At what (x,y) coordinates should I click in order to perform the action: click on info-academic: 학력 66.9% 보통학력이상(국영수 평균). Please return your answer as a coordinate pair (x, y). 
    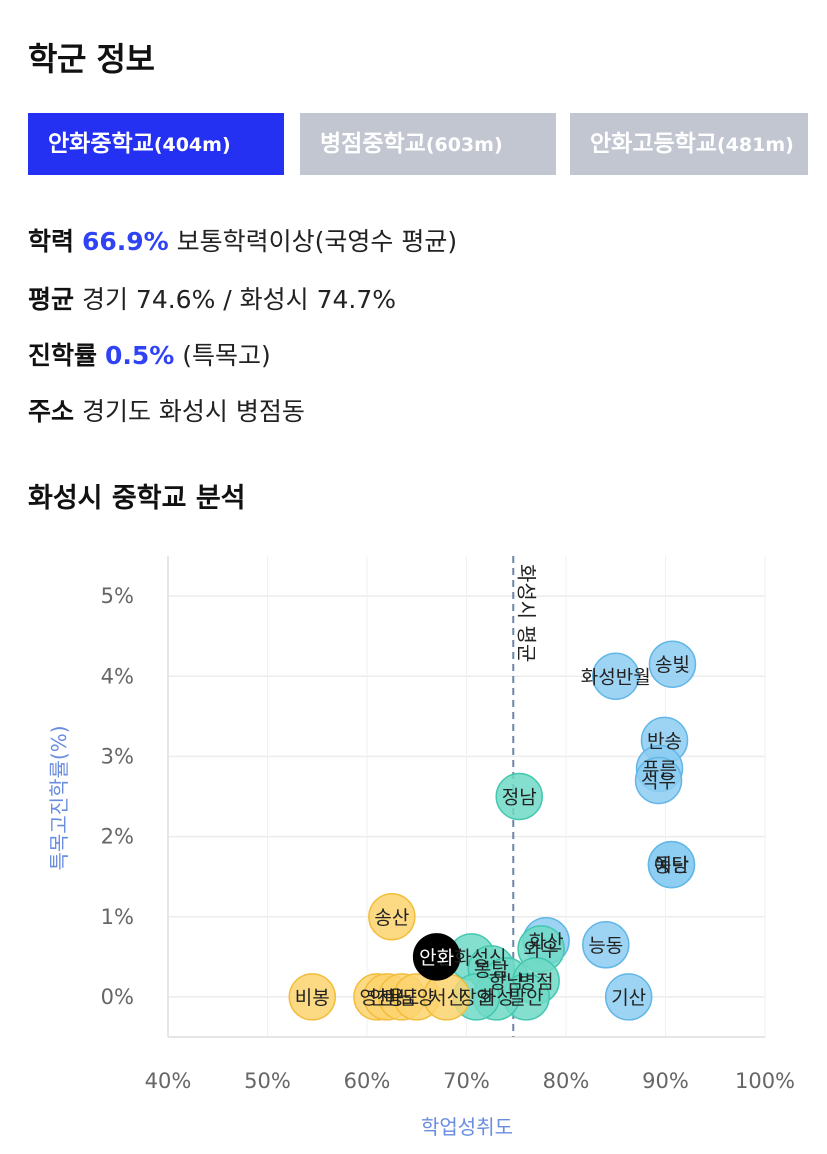
    Looking at the image, I should click on (242, 240).